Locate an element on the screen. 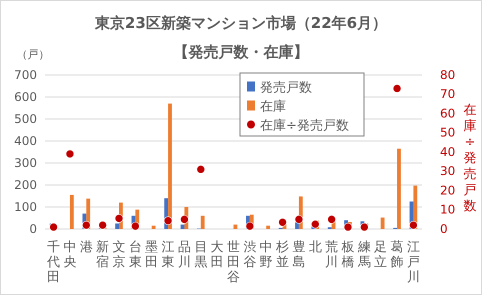  y-tick-label: 500 is located at coordinates (25, 119).